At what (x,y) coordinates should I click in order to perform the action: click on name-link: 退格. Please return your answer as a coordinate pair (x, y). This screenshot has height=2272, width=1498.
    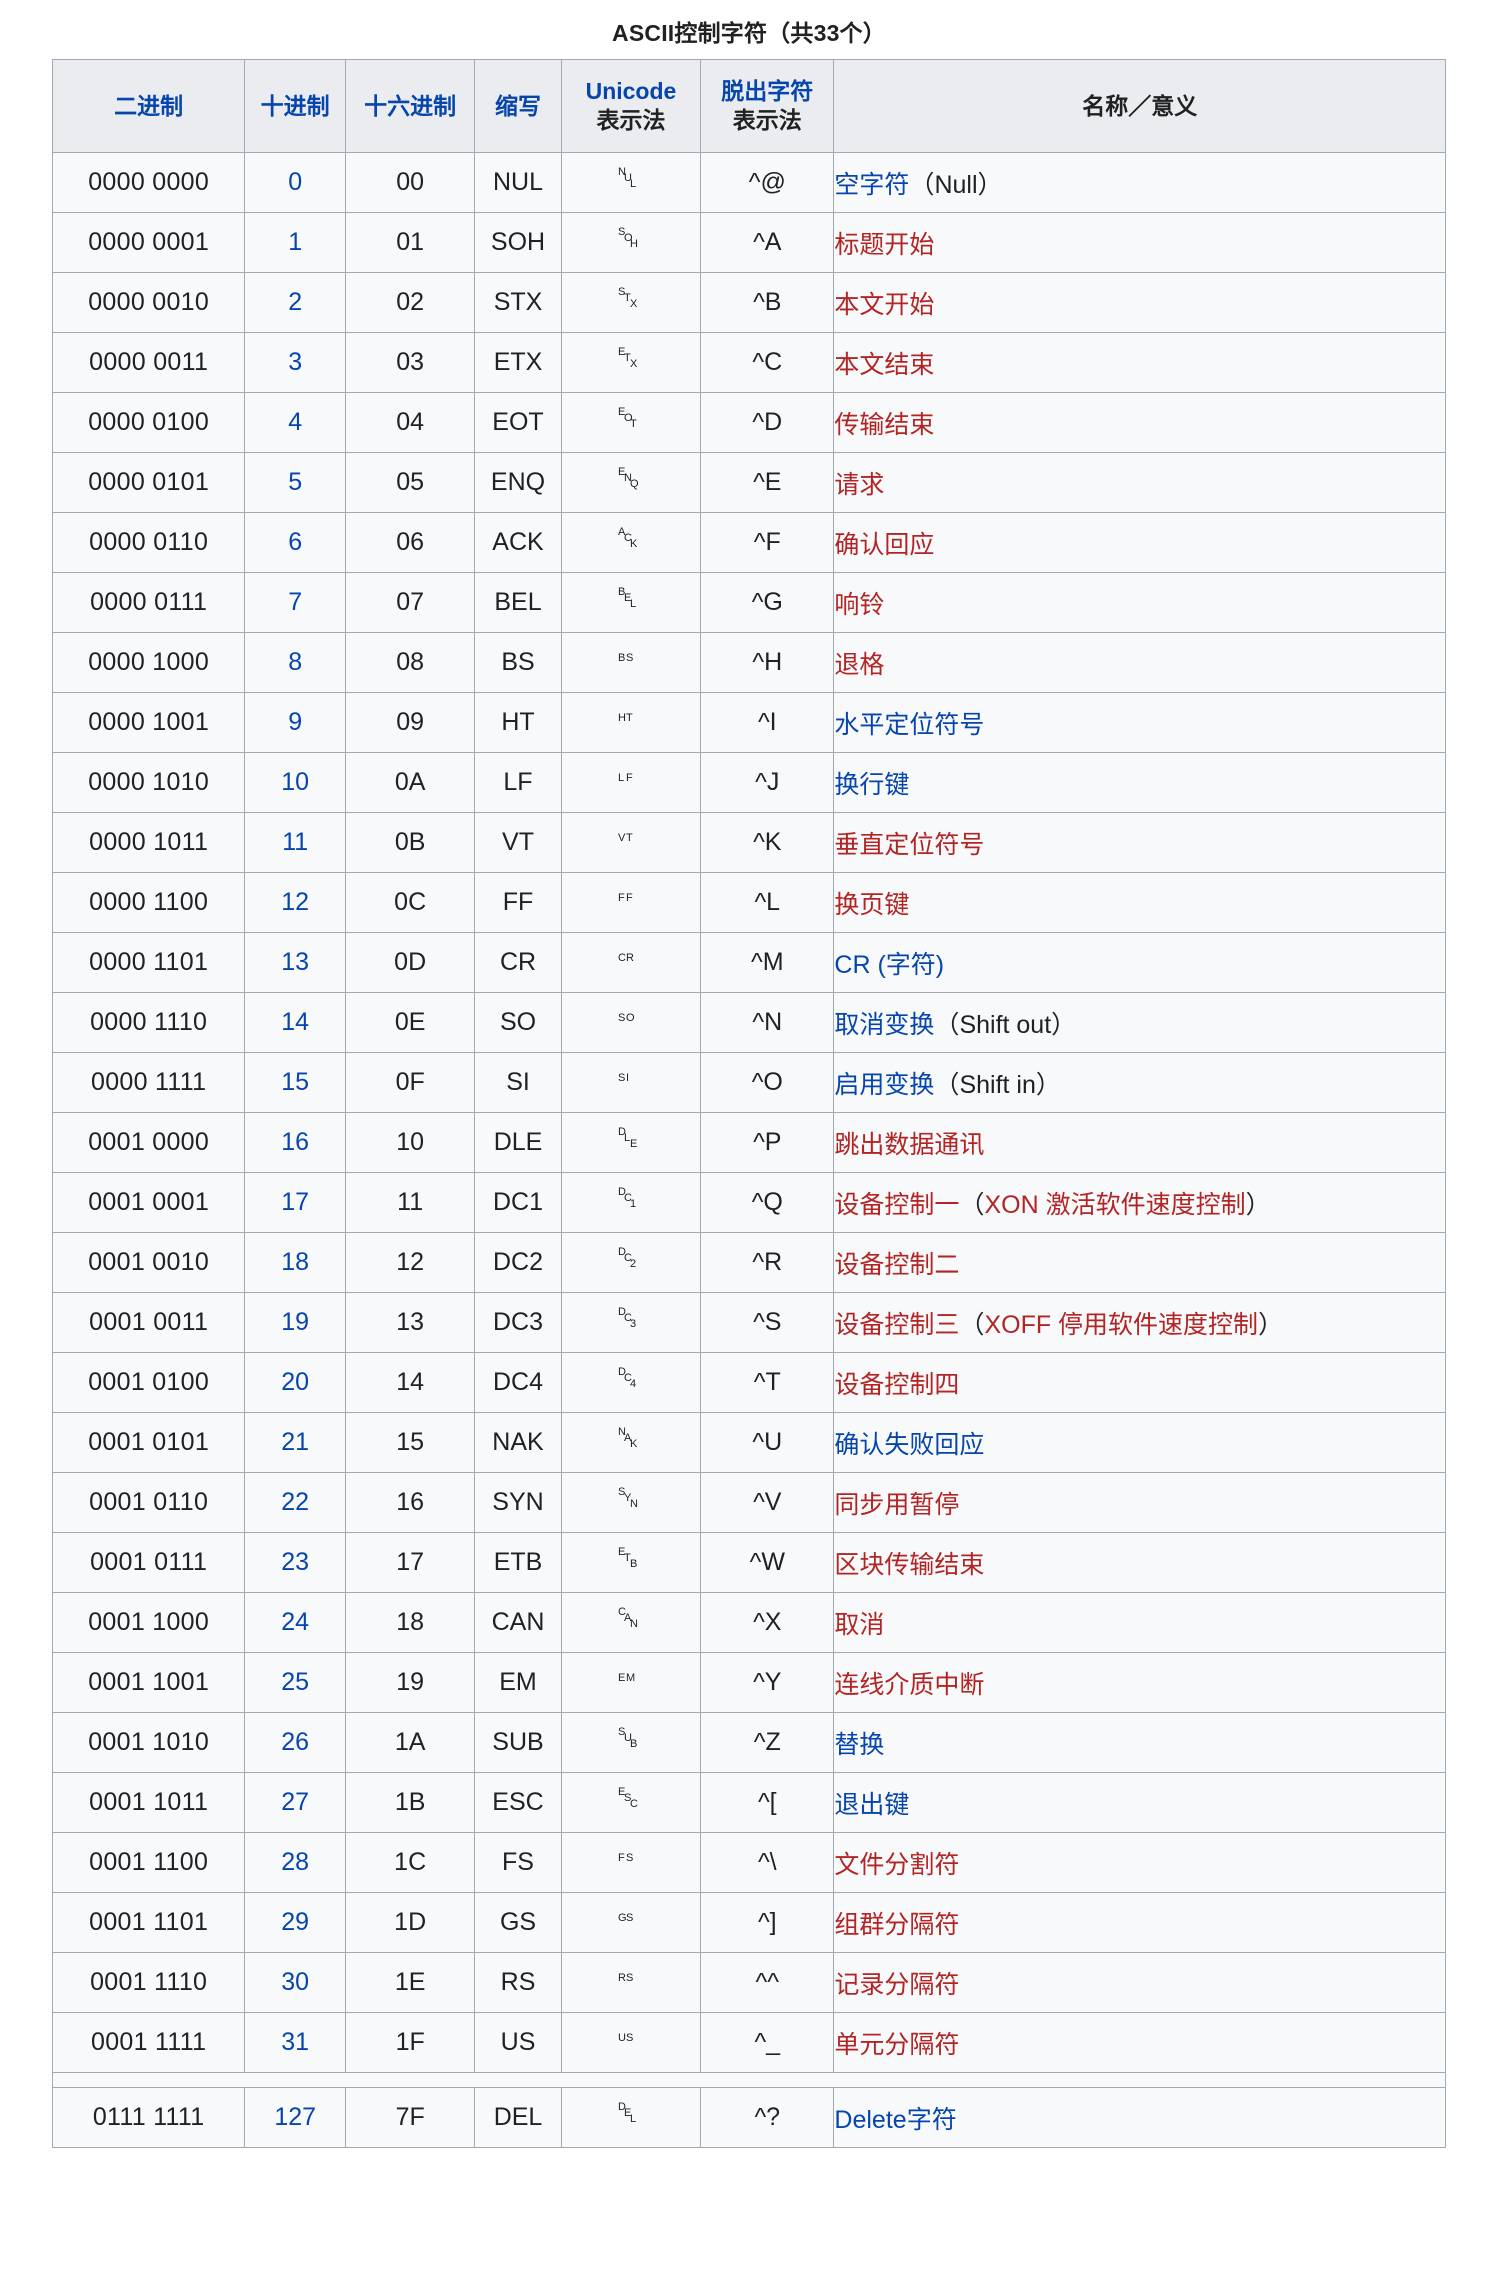
    Looking at the image, I should click on (859, 664).